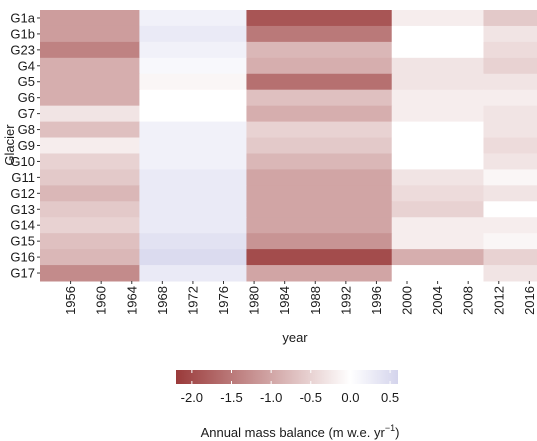 Image resolution: width=537 pixels, height=441 pixels. I want to click on y-tick-label: G8, so click(26, 129).